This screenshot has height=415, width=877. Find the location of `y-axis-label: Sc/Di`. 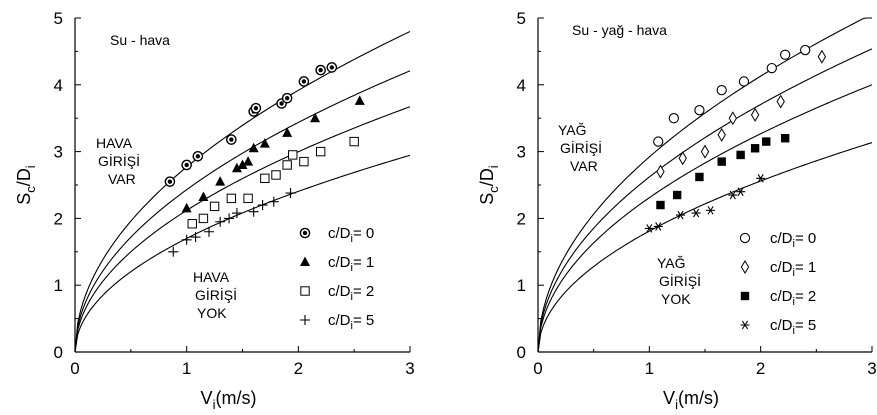

y-axis-label: Sc/Di is located at coordinates (489, 185).